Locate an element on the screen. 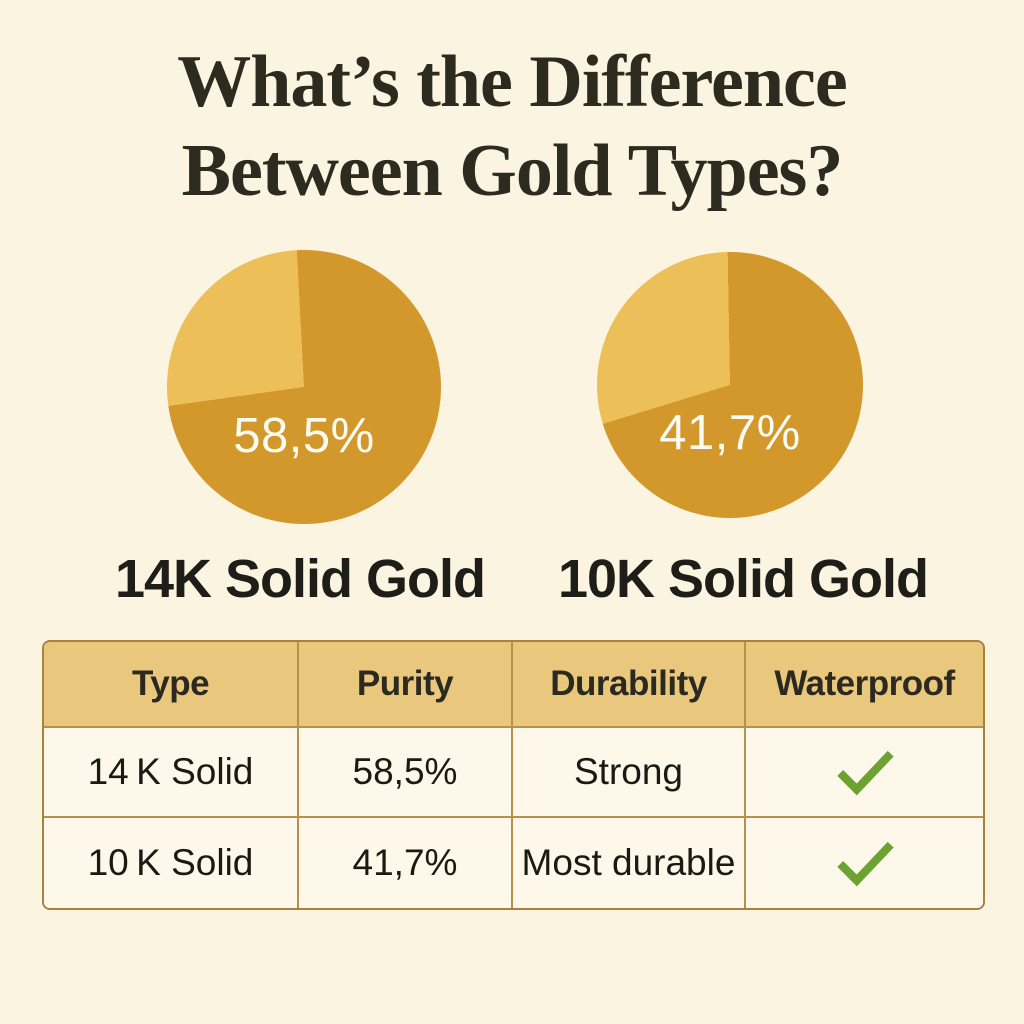  pie-percentage-label-10k: 41,7% is located at coordinates (730, 432).